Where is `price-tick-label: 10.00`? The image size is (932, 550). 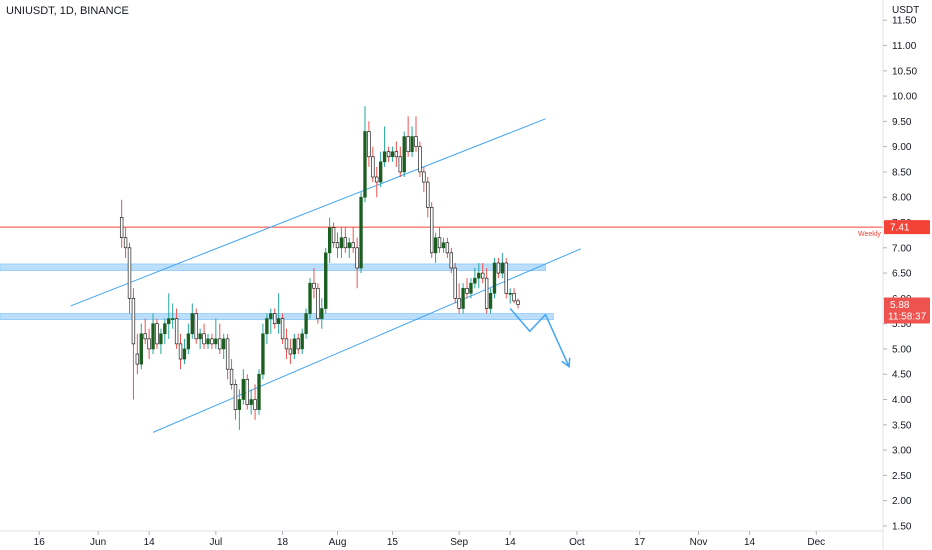 price-tick-label: 10.00 is located at coordinates (904, 97).